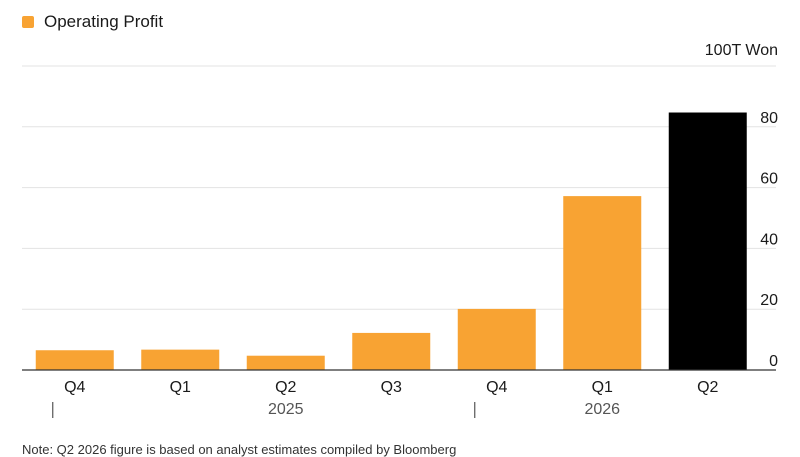 Image resolution: width=800 pixels, height=457 pixels. I want to click on unit-label: 100T Won, so click(741, 50).